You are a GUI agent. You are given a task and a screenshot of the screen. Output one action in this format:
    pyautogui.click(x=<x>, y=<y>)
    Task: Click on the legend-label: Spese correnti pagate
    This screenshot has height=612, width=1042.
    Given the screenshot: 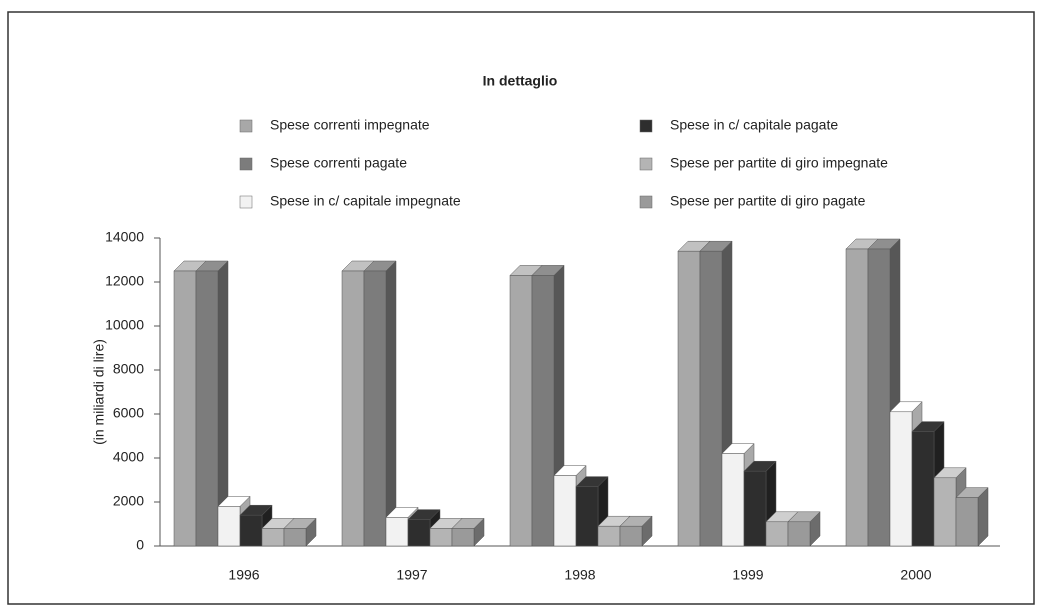 What is the action you would take?
    pyautogui.click(x=338, y=163)
    